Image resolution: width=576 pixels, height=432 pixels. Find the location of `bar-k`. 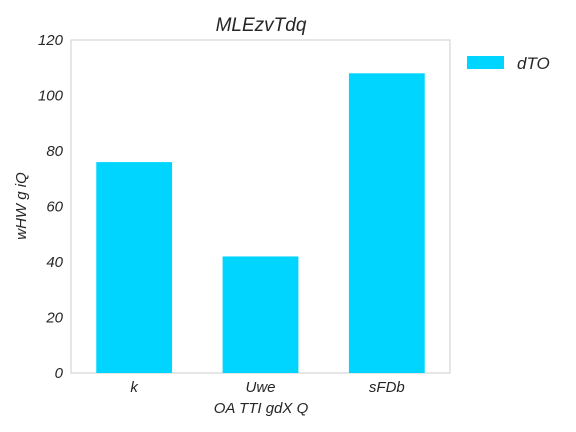

bar-k is located at coordinates (134, 267).